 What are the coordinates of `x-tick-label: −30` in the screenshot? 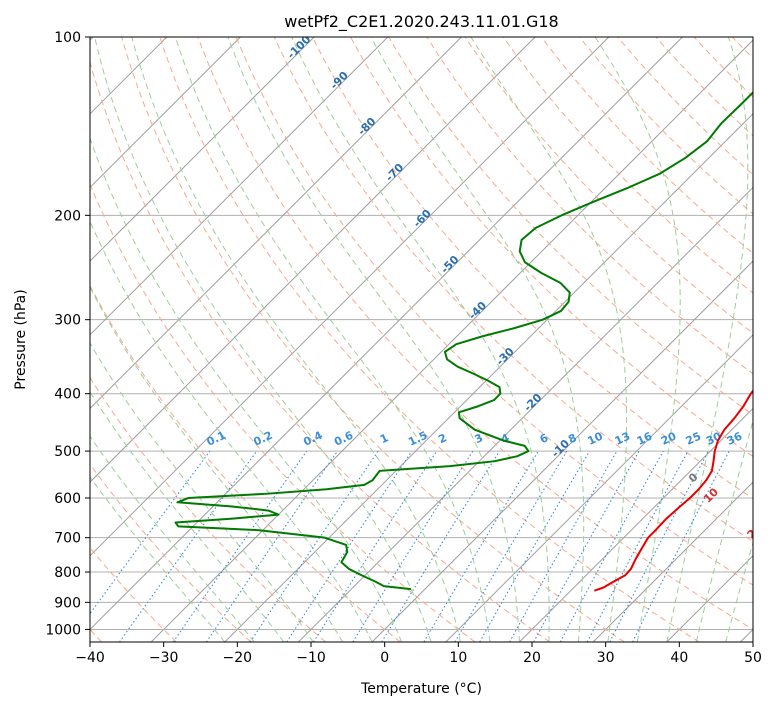 It's located at (164, 658).